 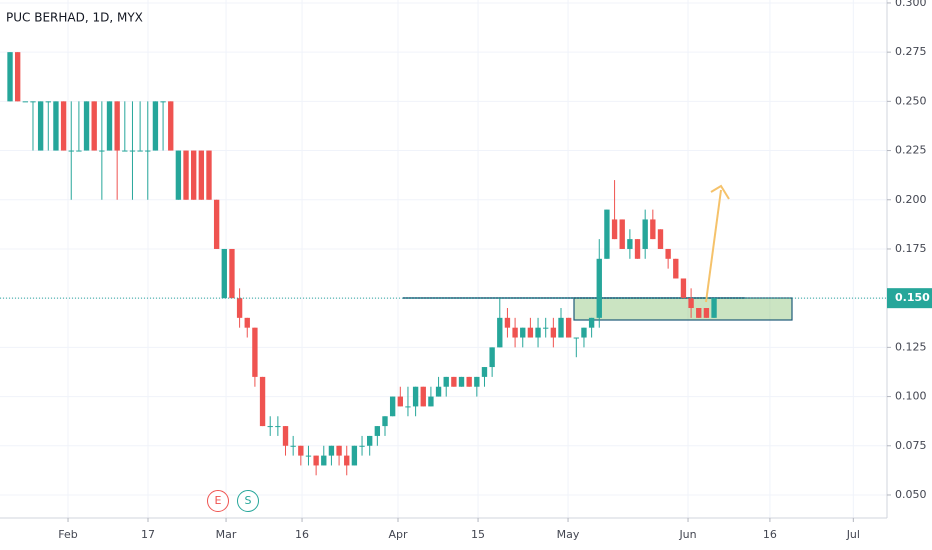 What do you see at coordinates (911, 150) in the screenshot?
I see `y-tick-label: 0.225` at bounding box center [911, 150].